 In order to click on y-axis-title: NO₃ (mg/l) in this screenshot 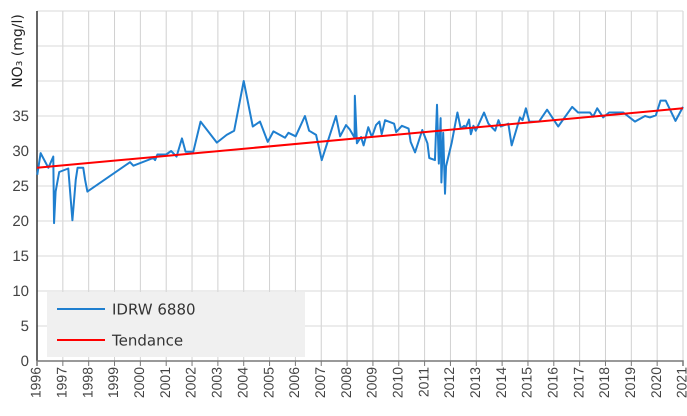, I will do `click(18, 51)`.